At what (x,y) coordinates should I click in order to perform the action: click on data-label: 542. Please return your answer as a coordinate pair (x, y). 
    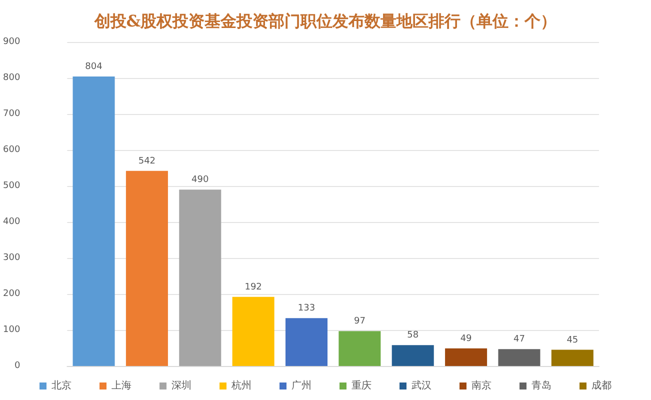
    Looking at the image, I should click on (147, 161).